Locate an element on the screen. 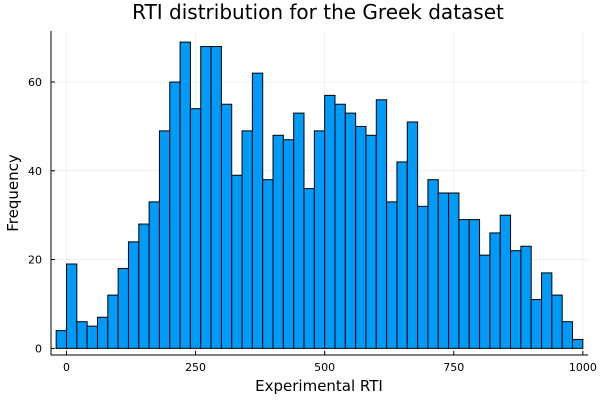 This screenshot has height=400, width=600. y-tick-label: 60 is located at coordinates (35, 82).